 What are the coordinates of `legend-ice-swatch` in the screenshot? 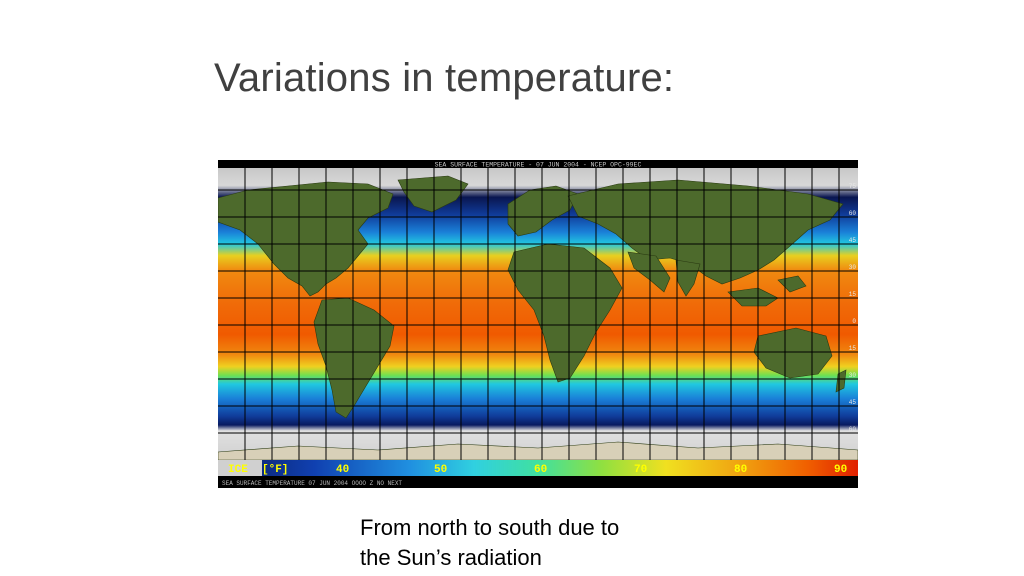 It's located at (240, 468).